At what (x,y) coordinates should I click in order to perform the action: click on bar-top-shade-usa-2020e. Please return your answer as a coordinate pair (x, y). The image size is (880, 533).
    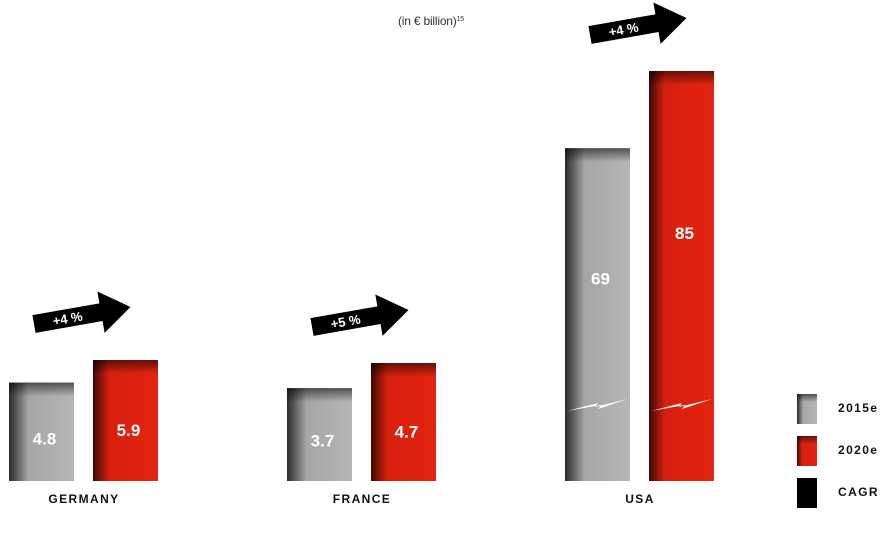
    Looking at the image, I should click on (681, 78).